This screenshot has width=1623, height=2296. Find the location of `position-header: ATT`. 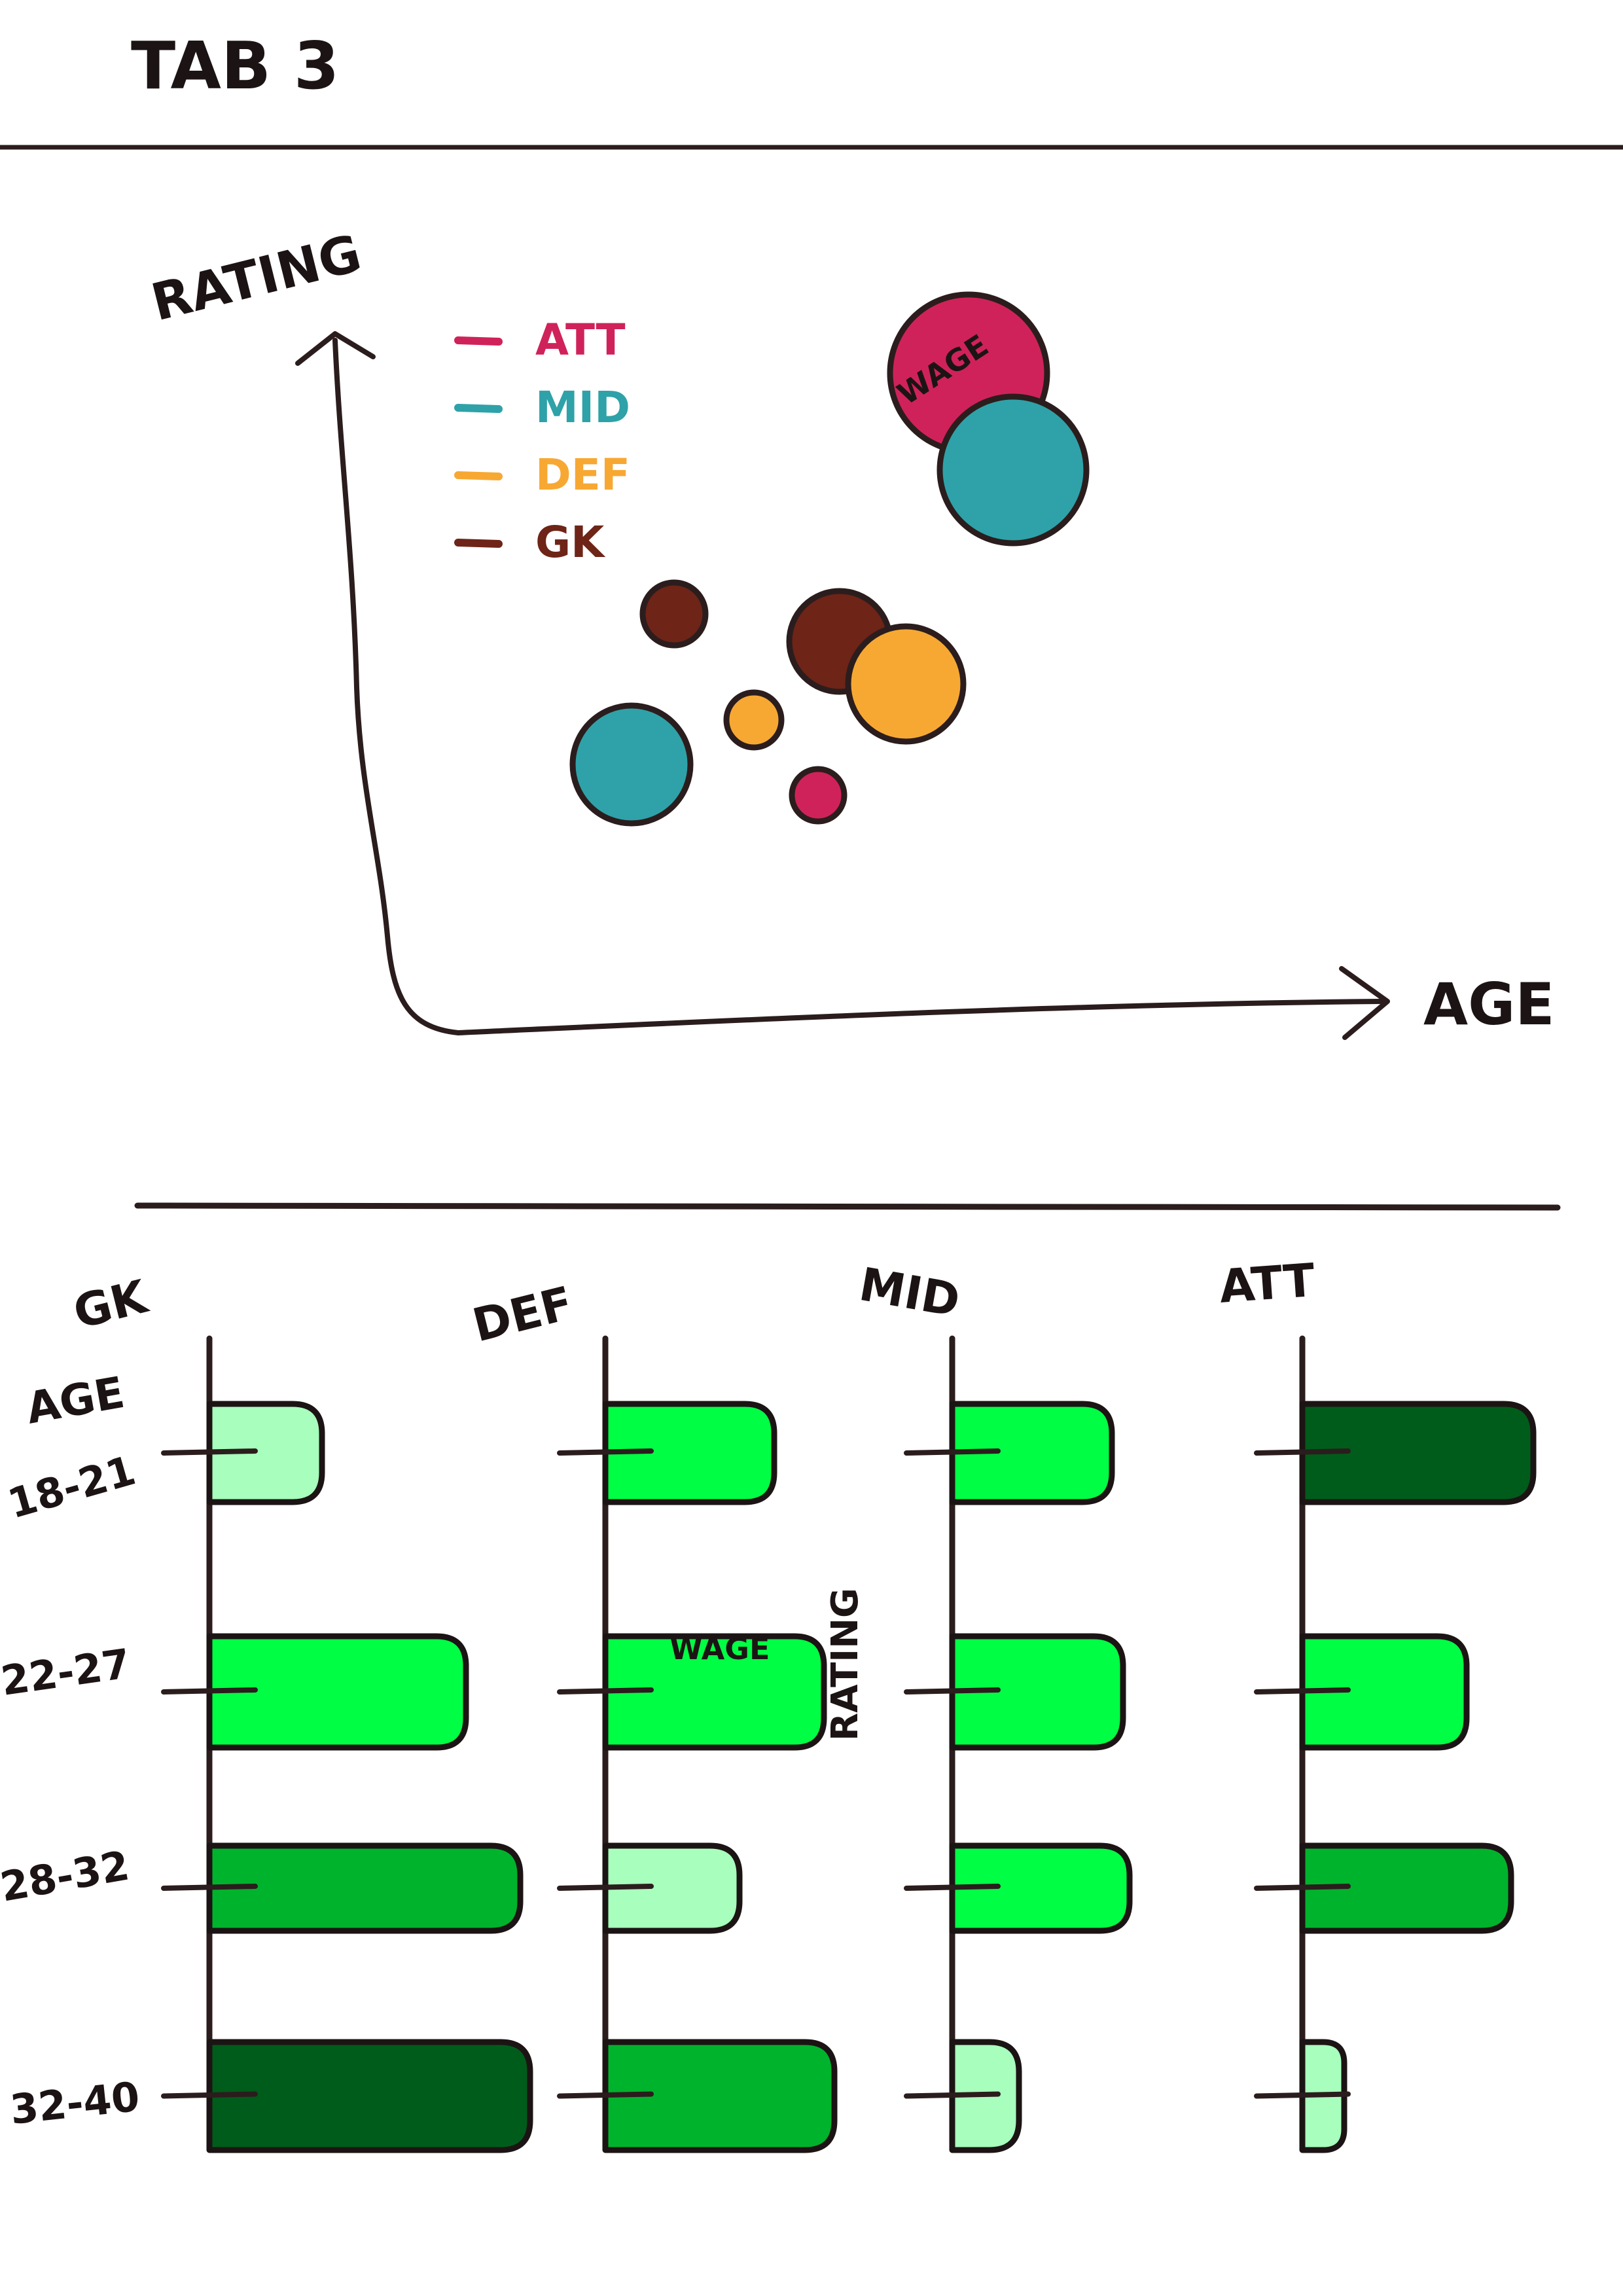

position-header: ATT is located at coordinates (1266, 1283).